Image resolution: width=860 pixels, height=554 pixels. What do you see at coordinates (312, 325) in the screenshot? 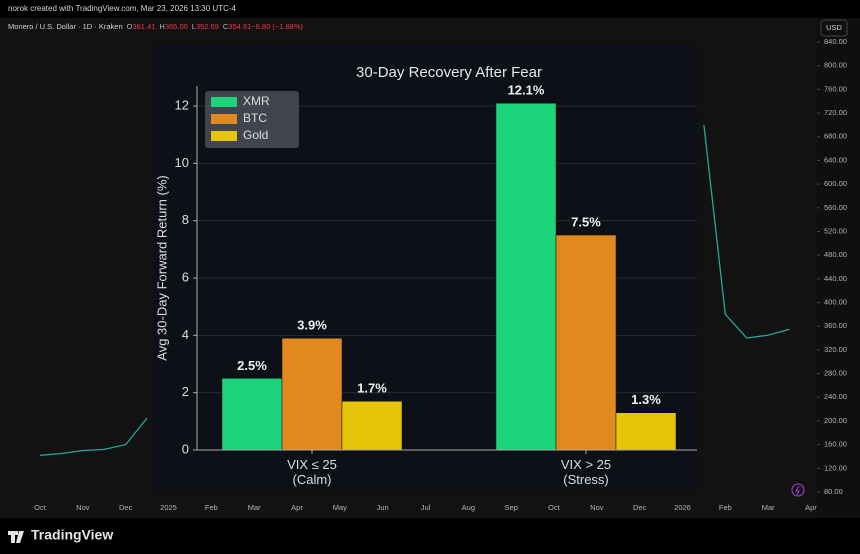
I see `value-label: 3.9%` at bounding box center [312, 325].